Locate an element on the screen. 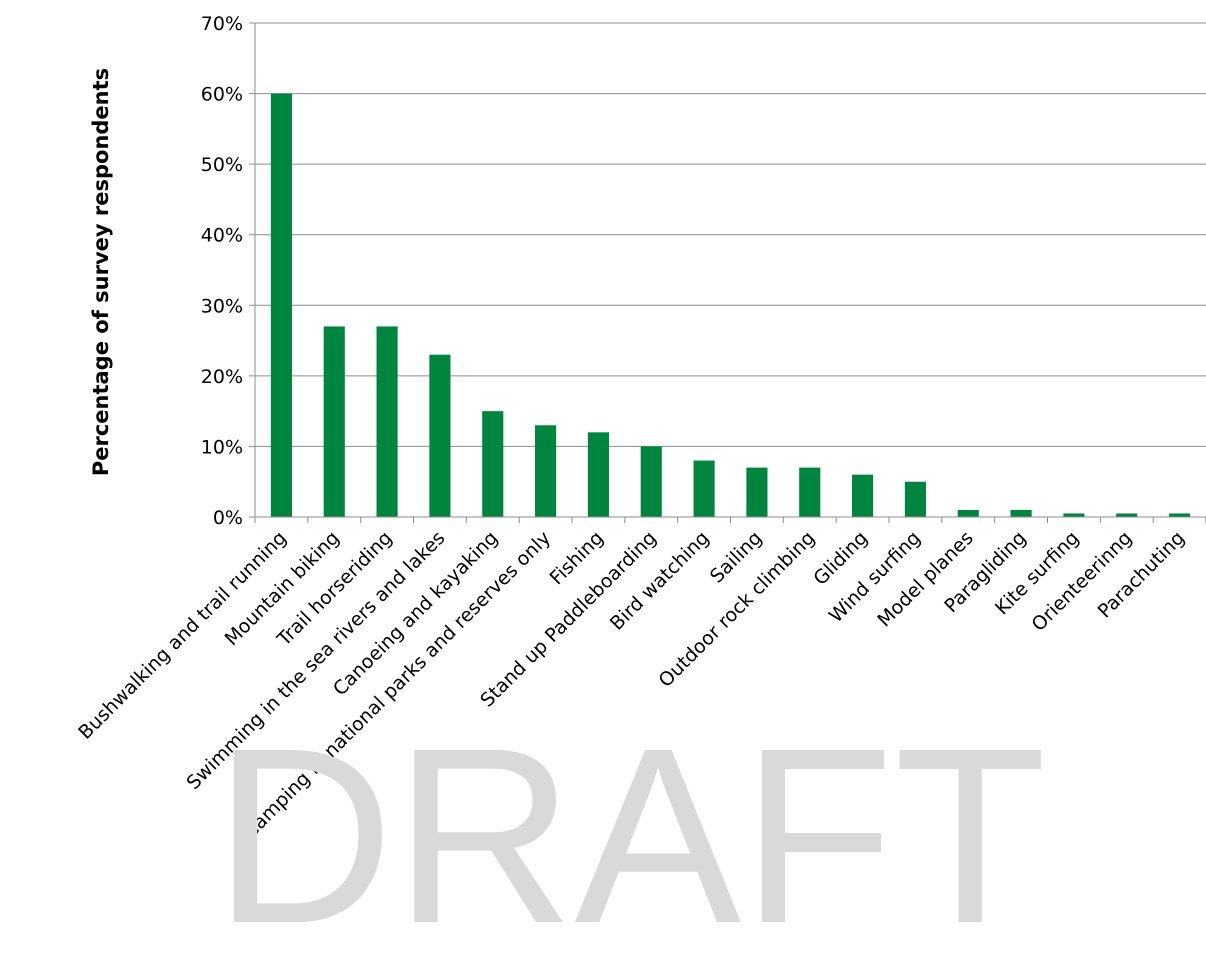 The image size is (1206, 954). y-tick-label: 40% is located at coordinates (222, 236).